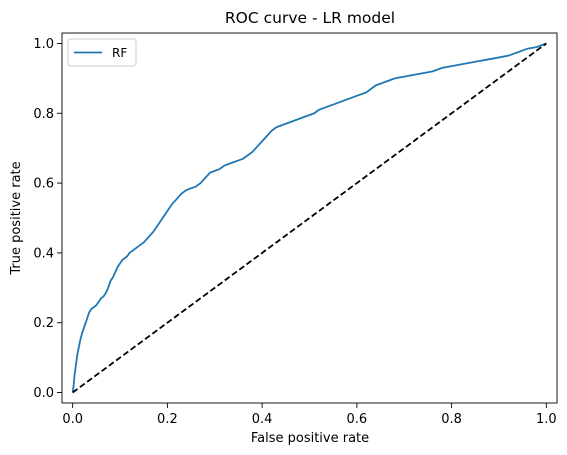  What do you see at coordinates (43, 253) in the screenshot?
I see `y-tick-label: 0.4` at bounding box center [43, 253].